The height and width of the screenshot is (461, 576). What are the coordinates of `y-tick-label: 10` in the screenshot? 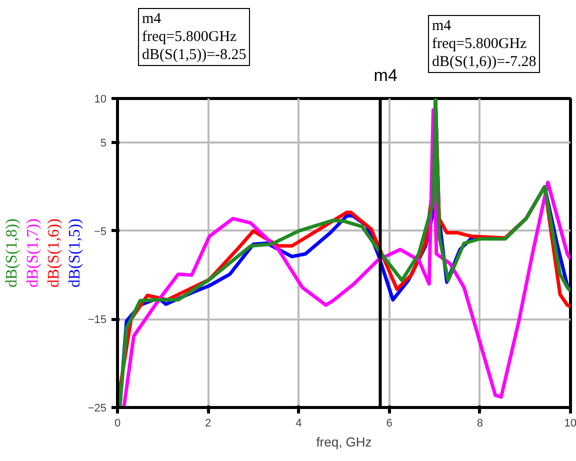 It's located at (100, 100).